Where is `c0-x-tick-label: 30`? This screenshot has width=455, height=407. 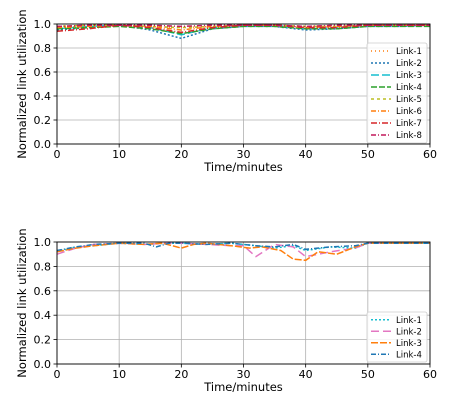 c0-x-tick-label: 30 is located at coordinates (244, 154).